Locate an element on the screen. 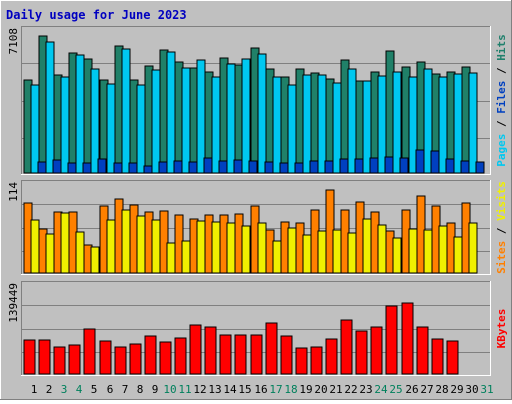  axis-title-part: Files is located at coordinates (501, 97).